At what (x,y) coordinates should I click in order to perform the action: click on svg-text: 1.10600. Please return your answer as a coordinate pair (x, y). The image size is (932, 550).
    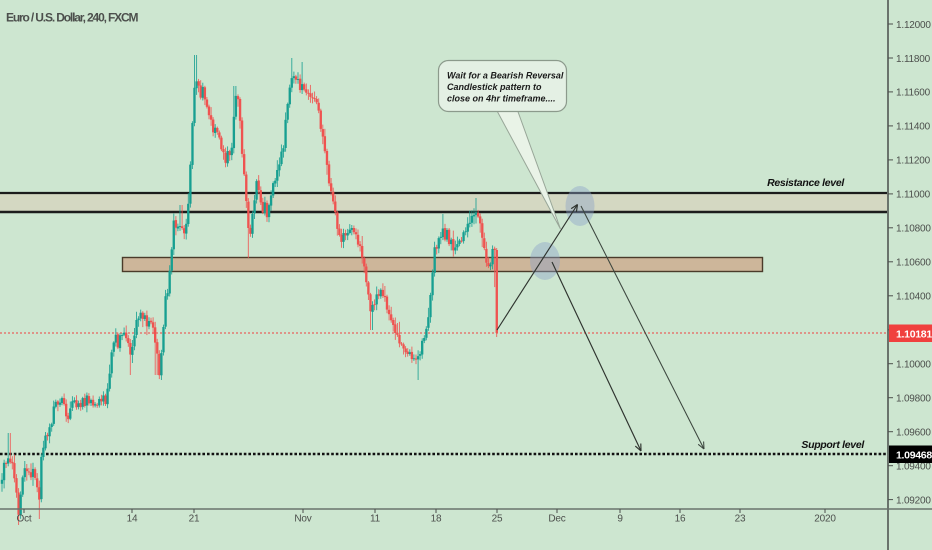
    Looking at the image, I should click on (913, 263).